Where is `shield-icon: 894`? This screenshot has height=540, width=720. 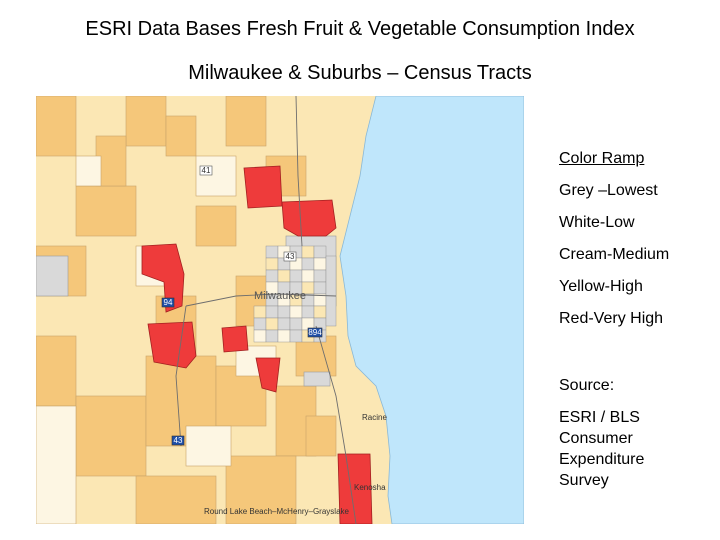 shield-icon: 894 is located at coordinates (315, 332).